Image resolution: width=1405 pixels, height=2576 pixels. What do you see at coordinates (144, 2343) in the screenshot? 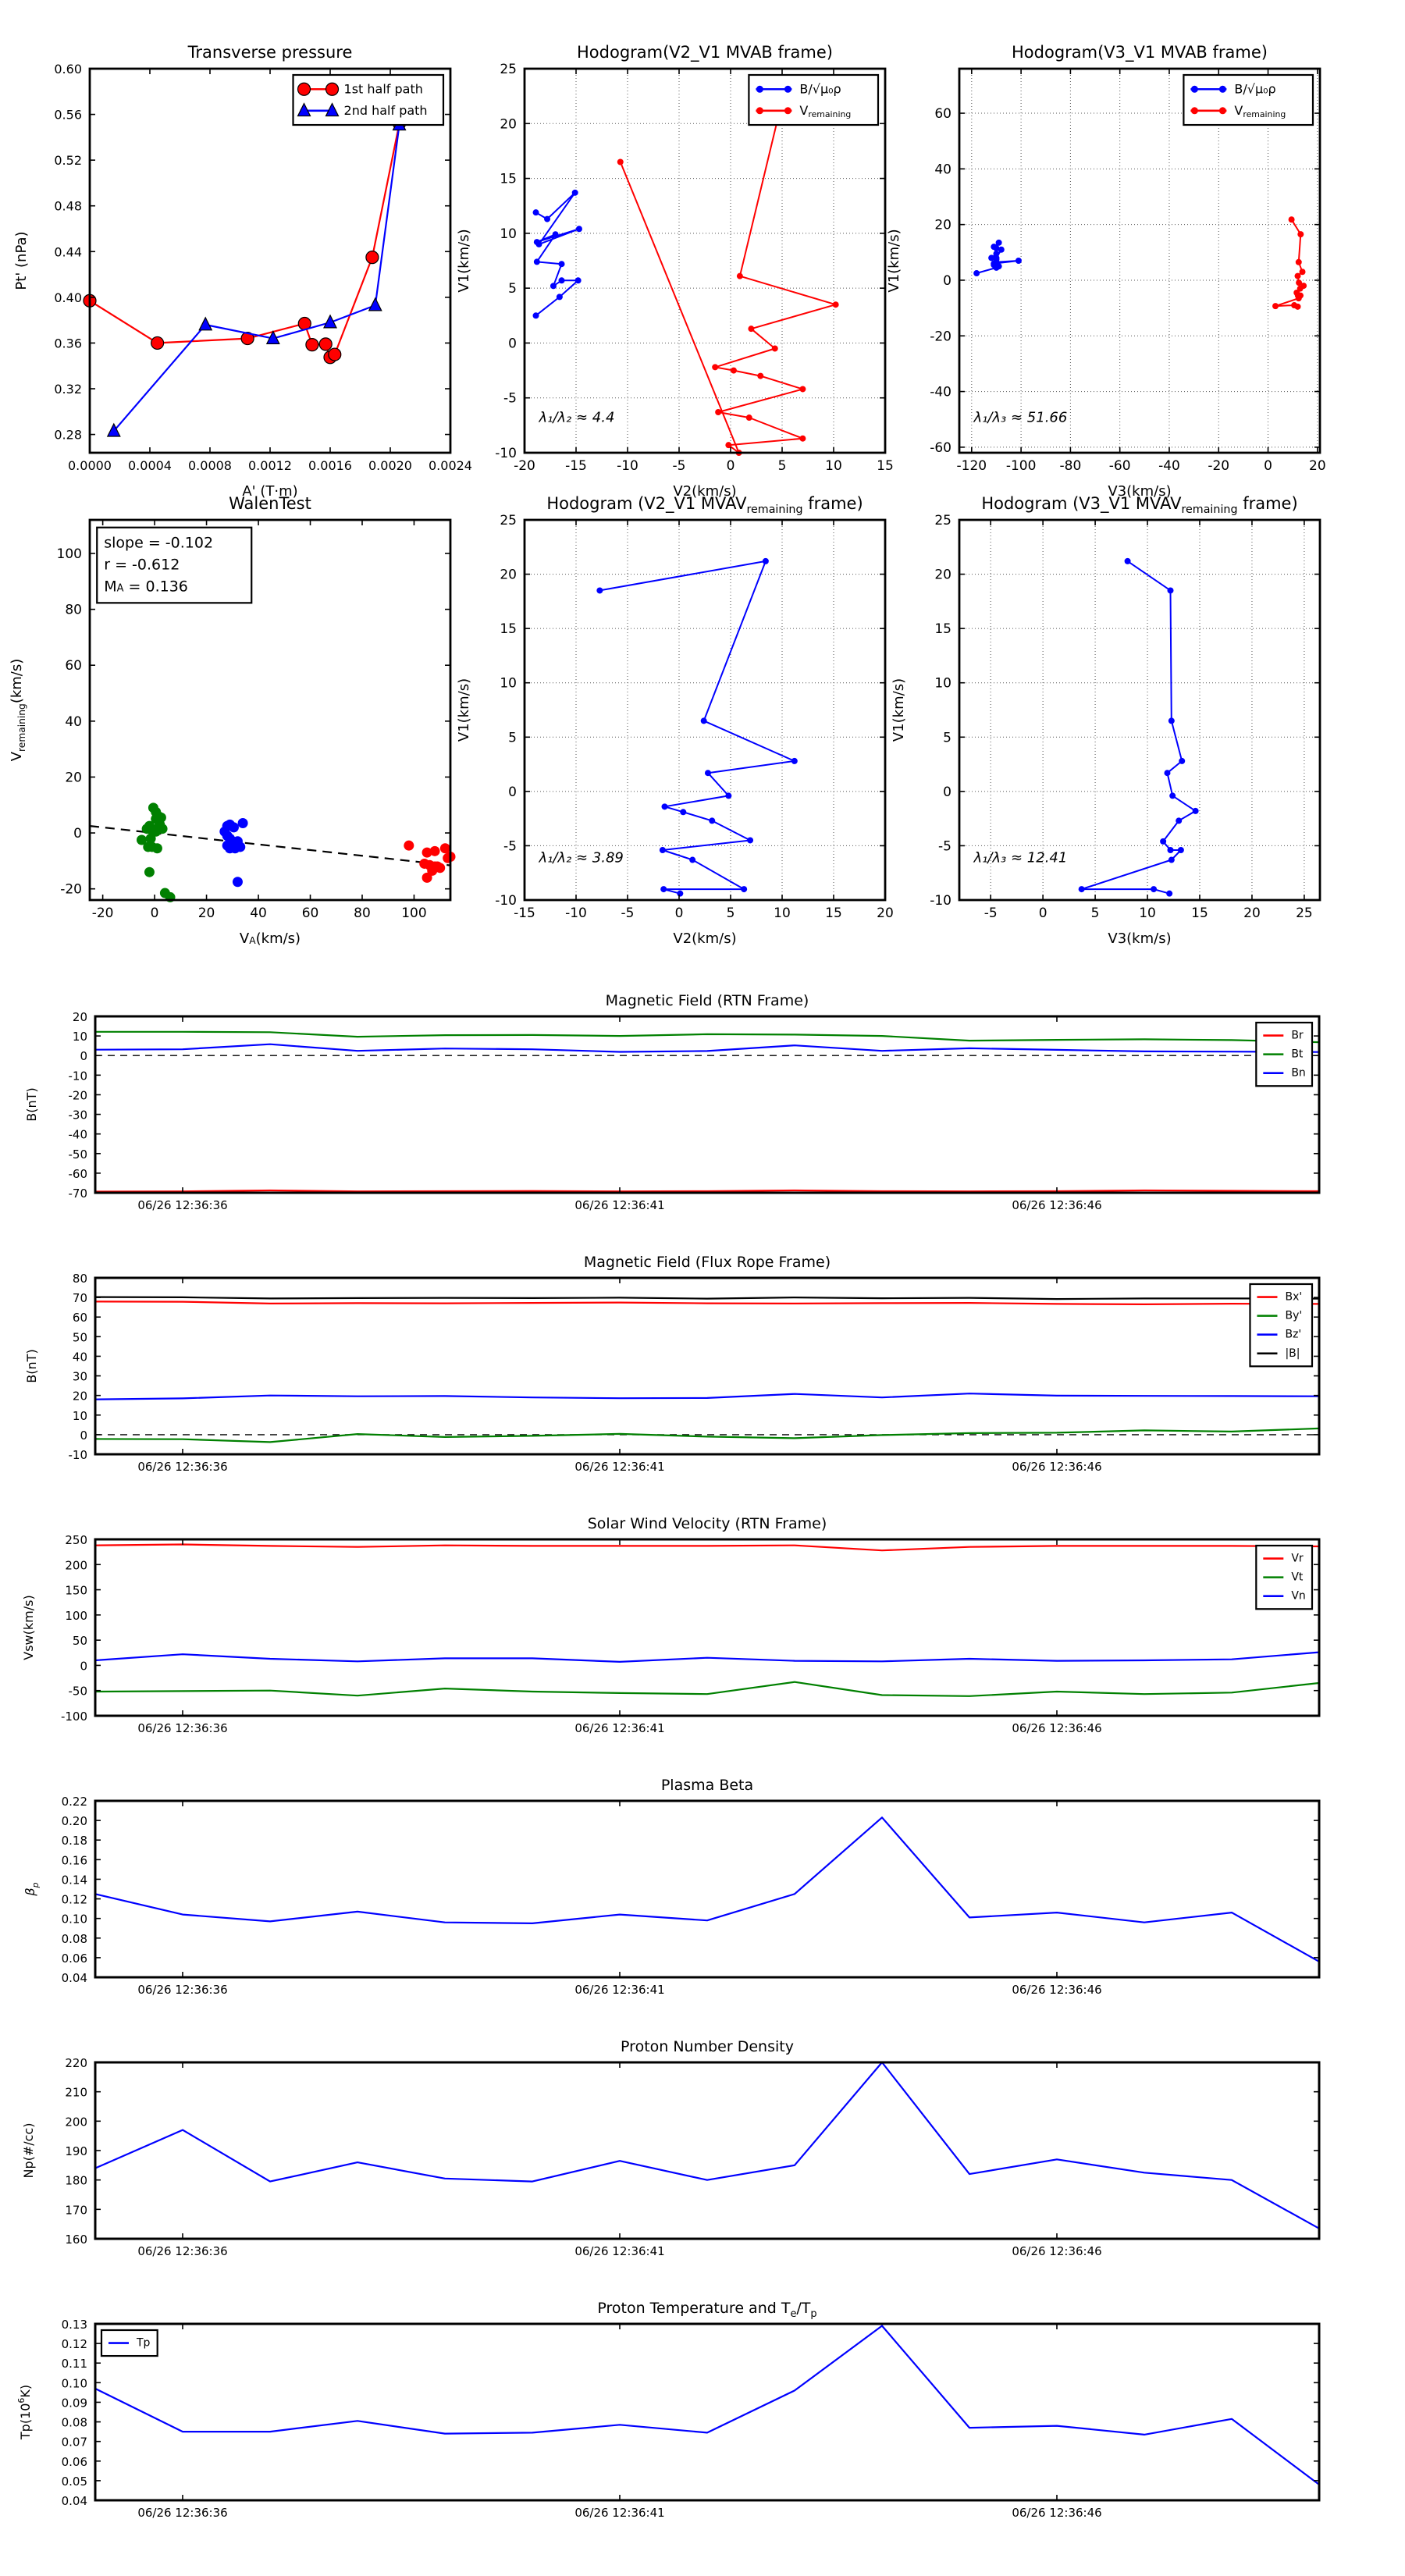
I see `svg-text: Tp` at bounding box center [144, 2343].